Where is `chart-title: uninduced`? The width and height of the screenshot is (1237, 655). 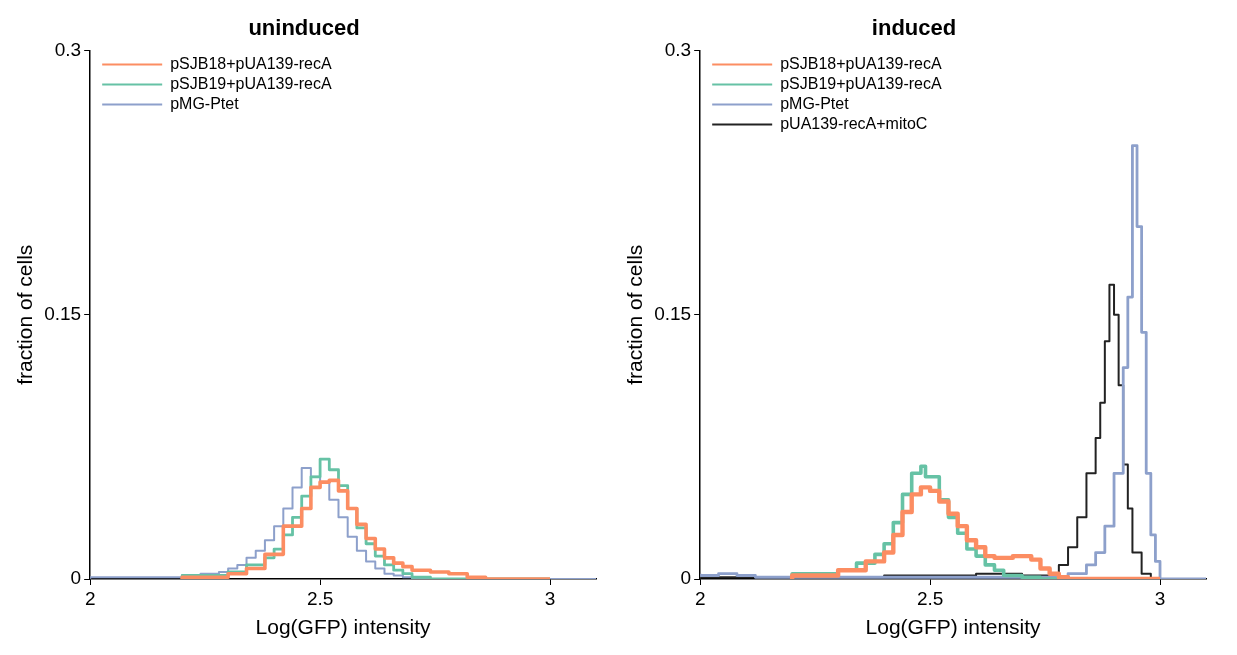 chart-title: uninduced is located at coordinates (304, 28).